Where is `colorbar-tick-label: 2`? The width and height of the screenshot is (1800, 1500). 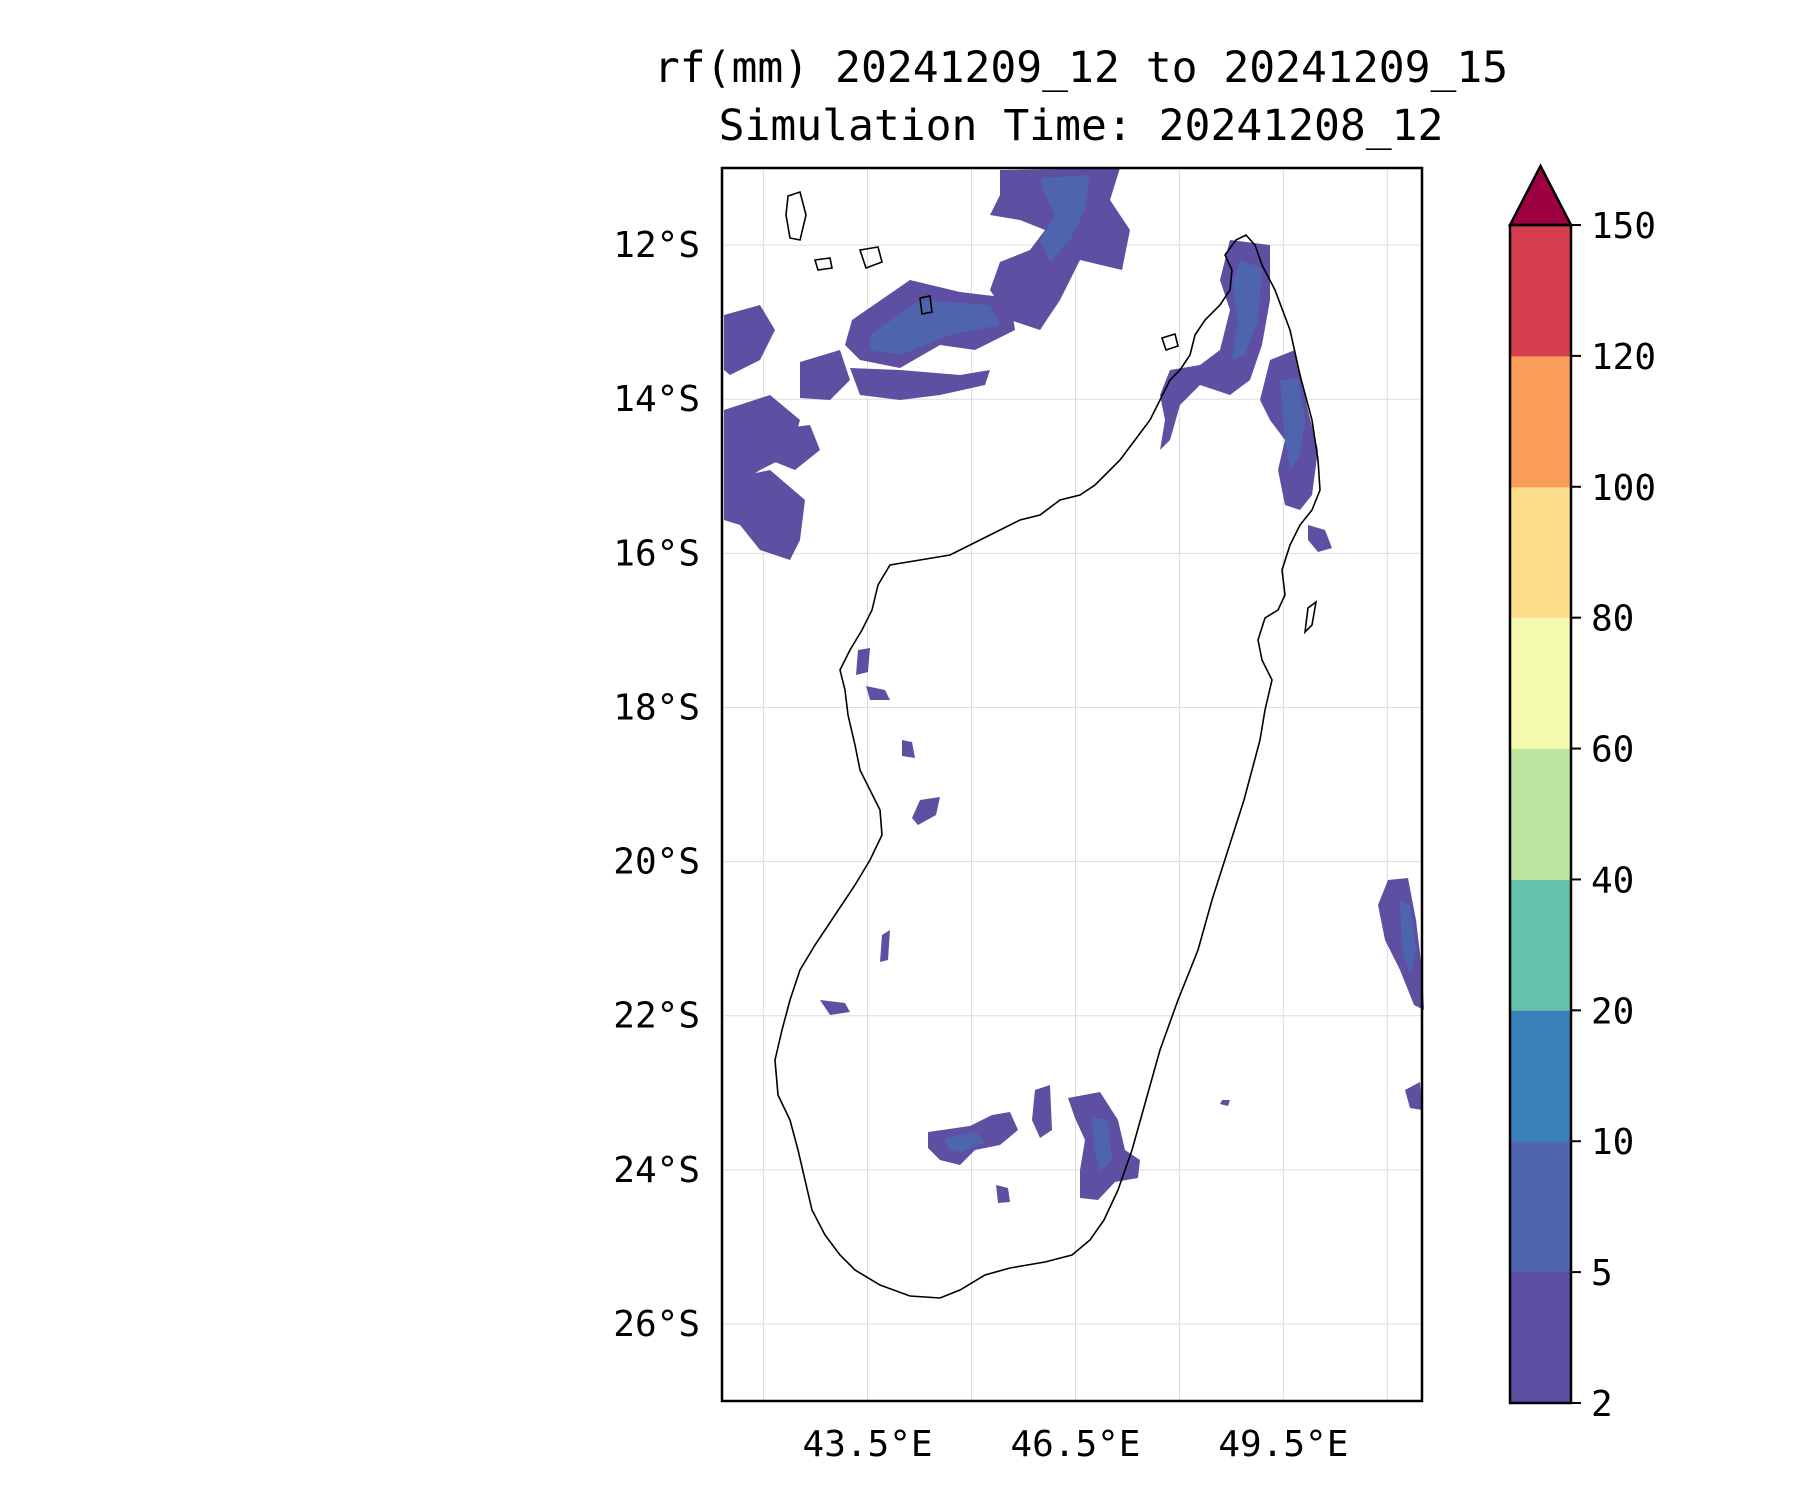 colorbar-tick-label: 2 is located at coordinates (1602, 1404).